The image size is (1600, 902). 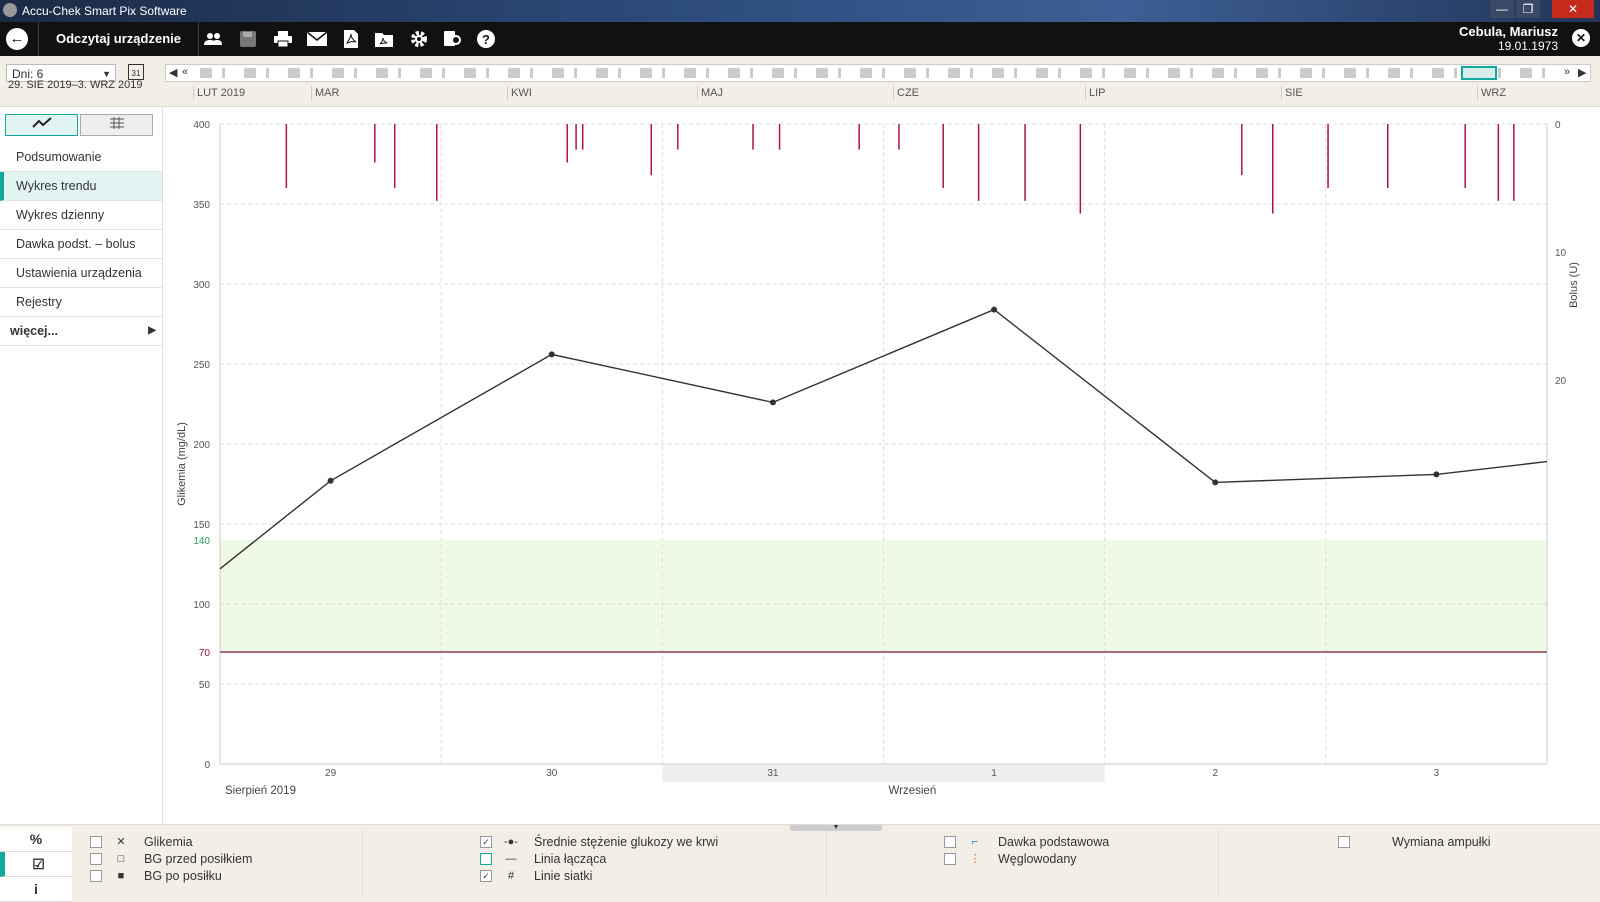 I want to click on timeline-fast-forward-icon: », so click(x=1567, y=72).